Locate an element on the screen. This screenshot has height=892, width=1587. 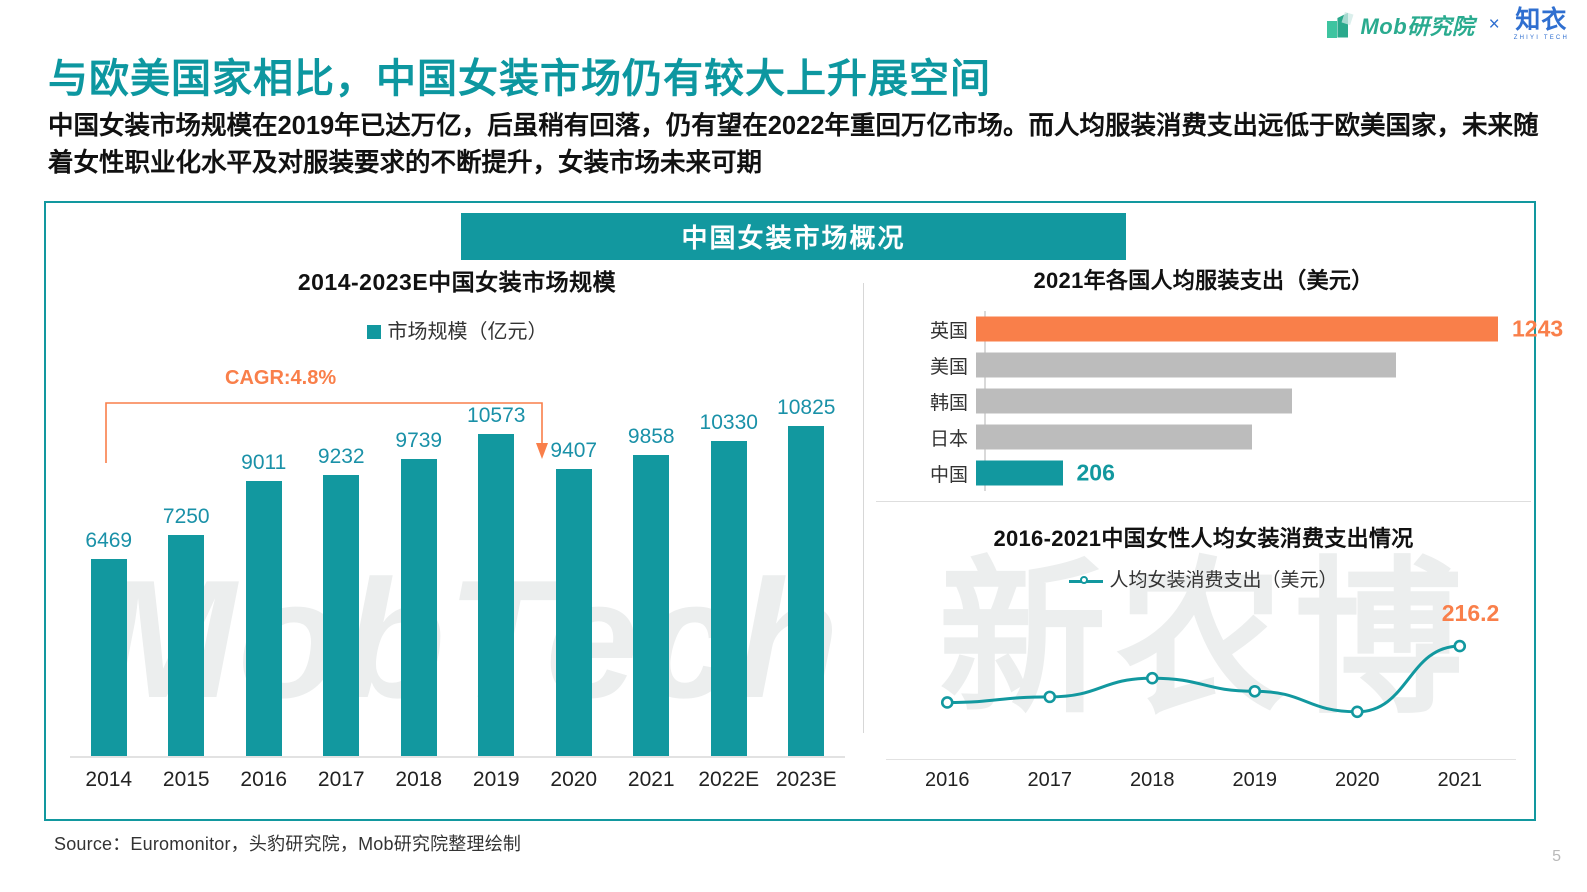
line-x-axis-tick-label: 2020 is located at coordinates (1357, 780).